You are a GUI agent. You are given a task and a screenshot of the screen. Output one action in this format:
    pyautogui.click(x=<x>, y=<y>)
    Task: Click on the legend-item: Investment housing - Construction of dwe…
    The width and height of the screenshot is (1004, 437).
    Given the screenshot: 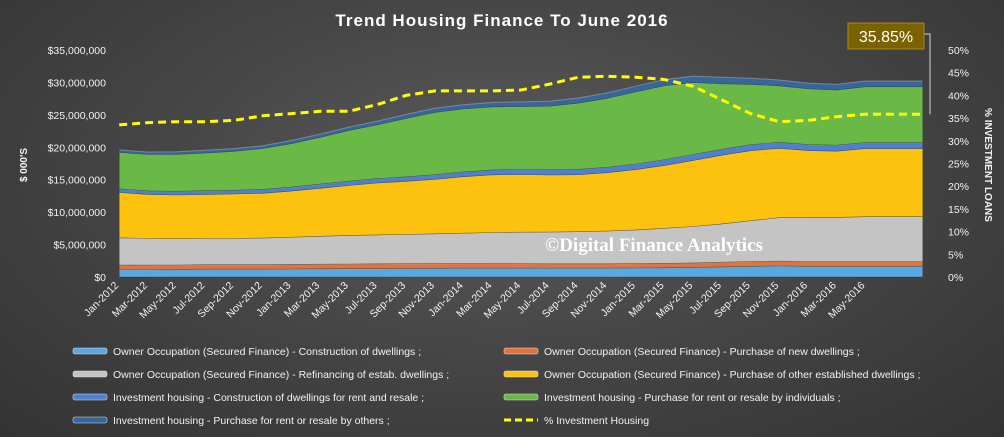 What is the action you would take?
    pyautogui.click(x=248, y=398)
    